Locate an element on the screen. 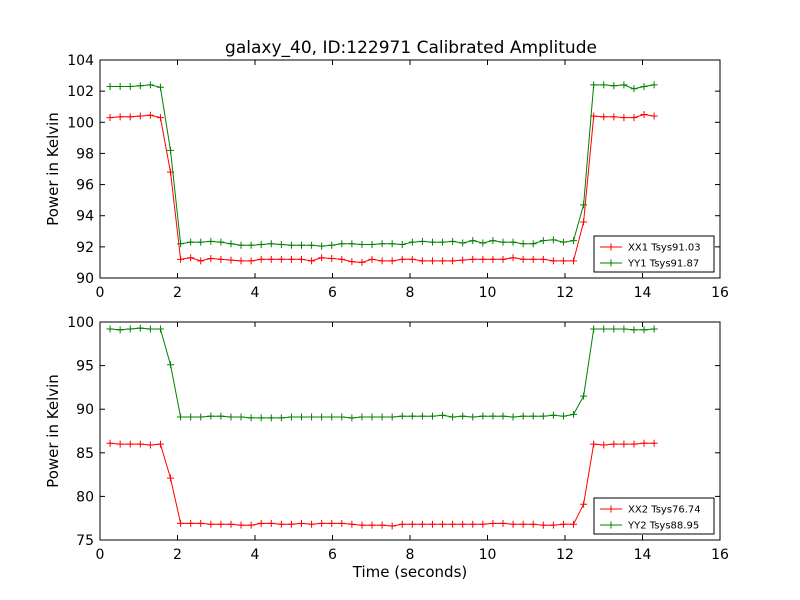 This screenshot has height=600, width=800. legend-label: XX1 Tsys91.03 is located at coordinates (664, 248).